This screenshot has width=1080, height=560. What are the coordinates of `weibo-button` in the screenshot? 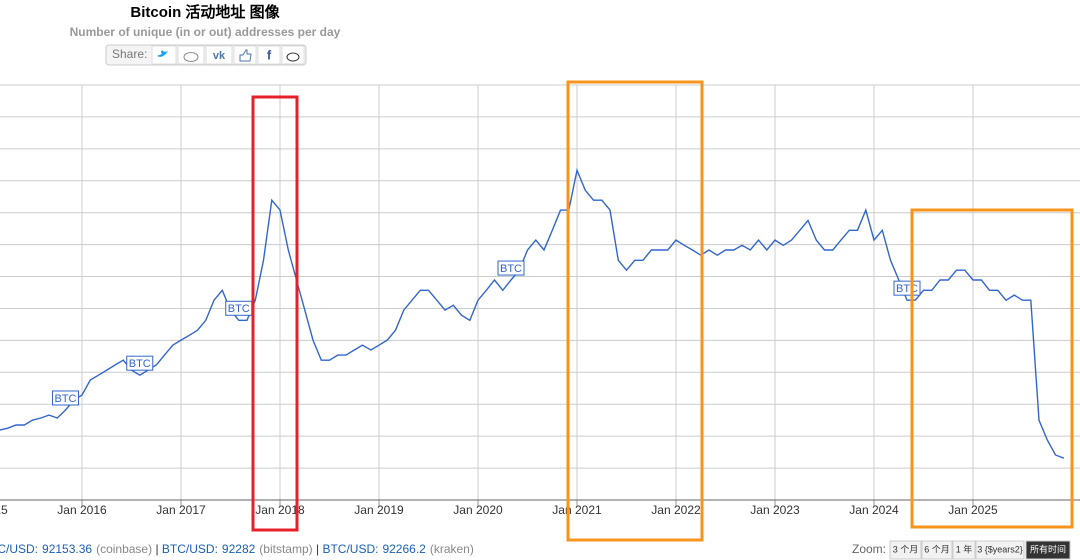 It's located at (293, 55).